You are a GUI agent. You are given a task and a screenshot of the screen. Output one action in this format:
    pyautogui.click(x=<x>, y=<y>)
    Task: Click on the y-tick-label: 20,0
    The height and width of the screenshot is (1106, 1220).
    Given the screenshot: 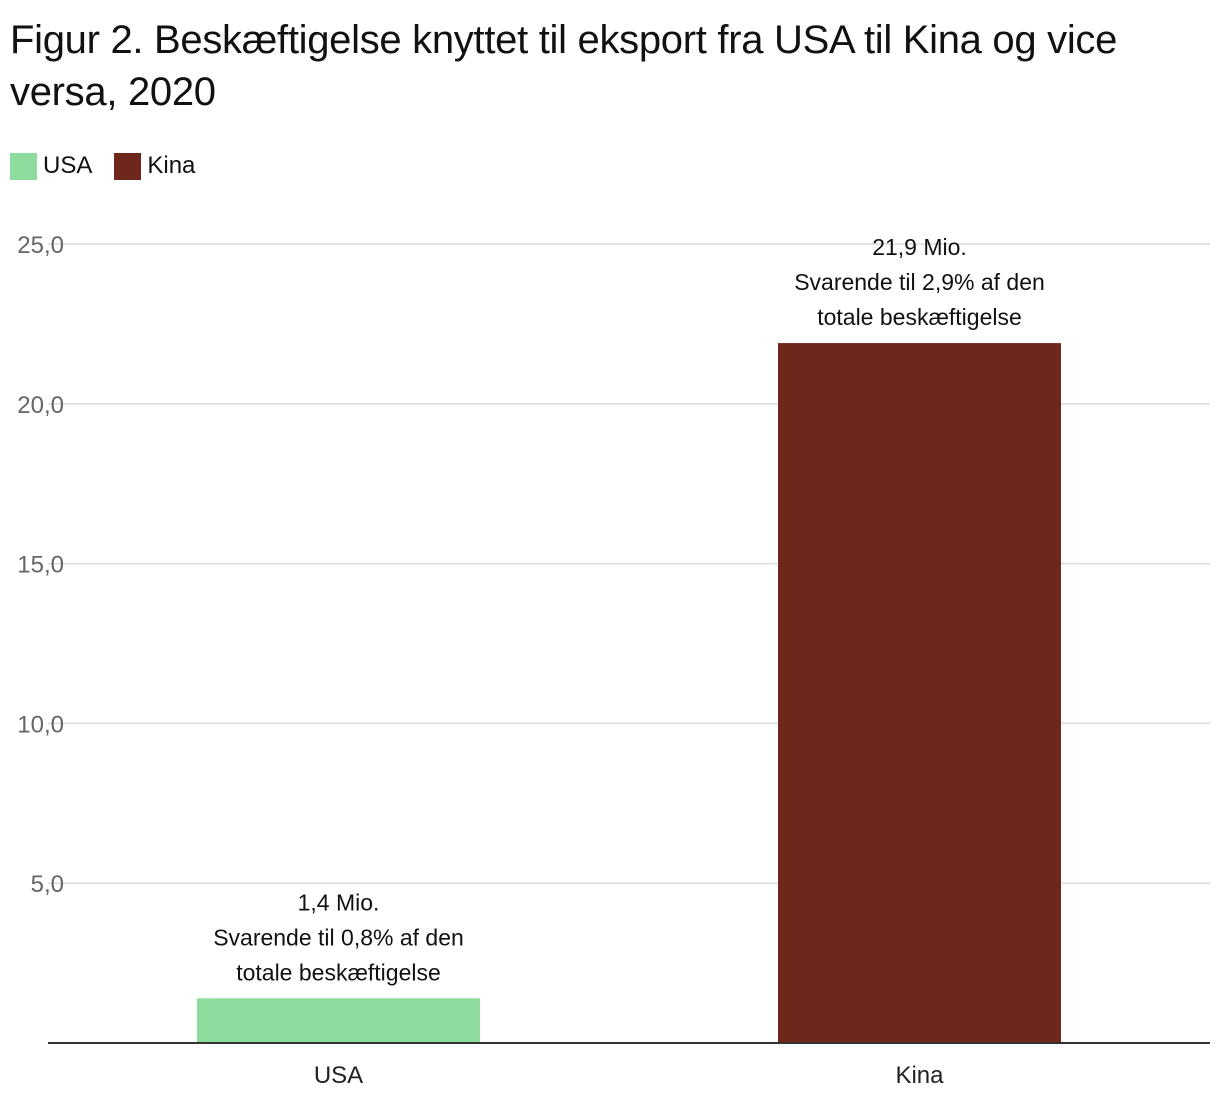 What is the action you would take?
    pyautogui.click(x=40, y=405)
    